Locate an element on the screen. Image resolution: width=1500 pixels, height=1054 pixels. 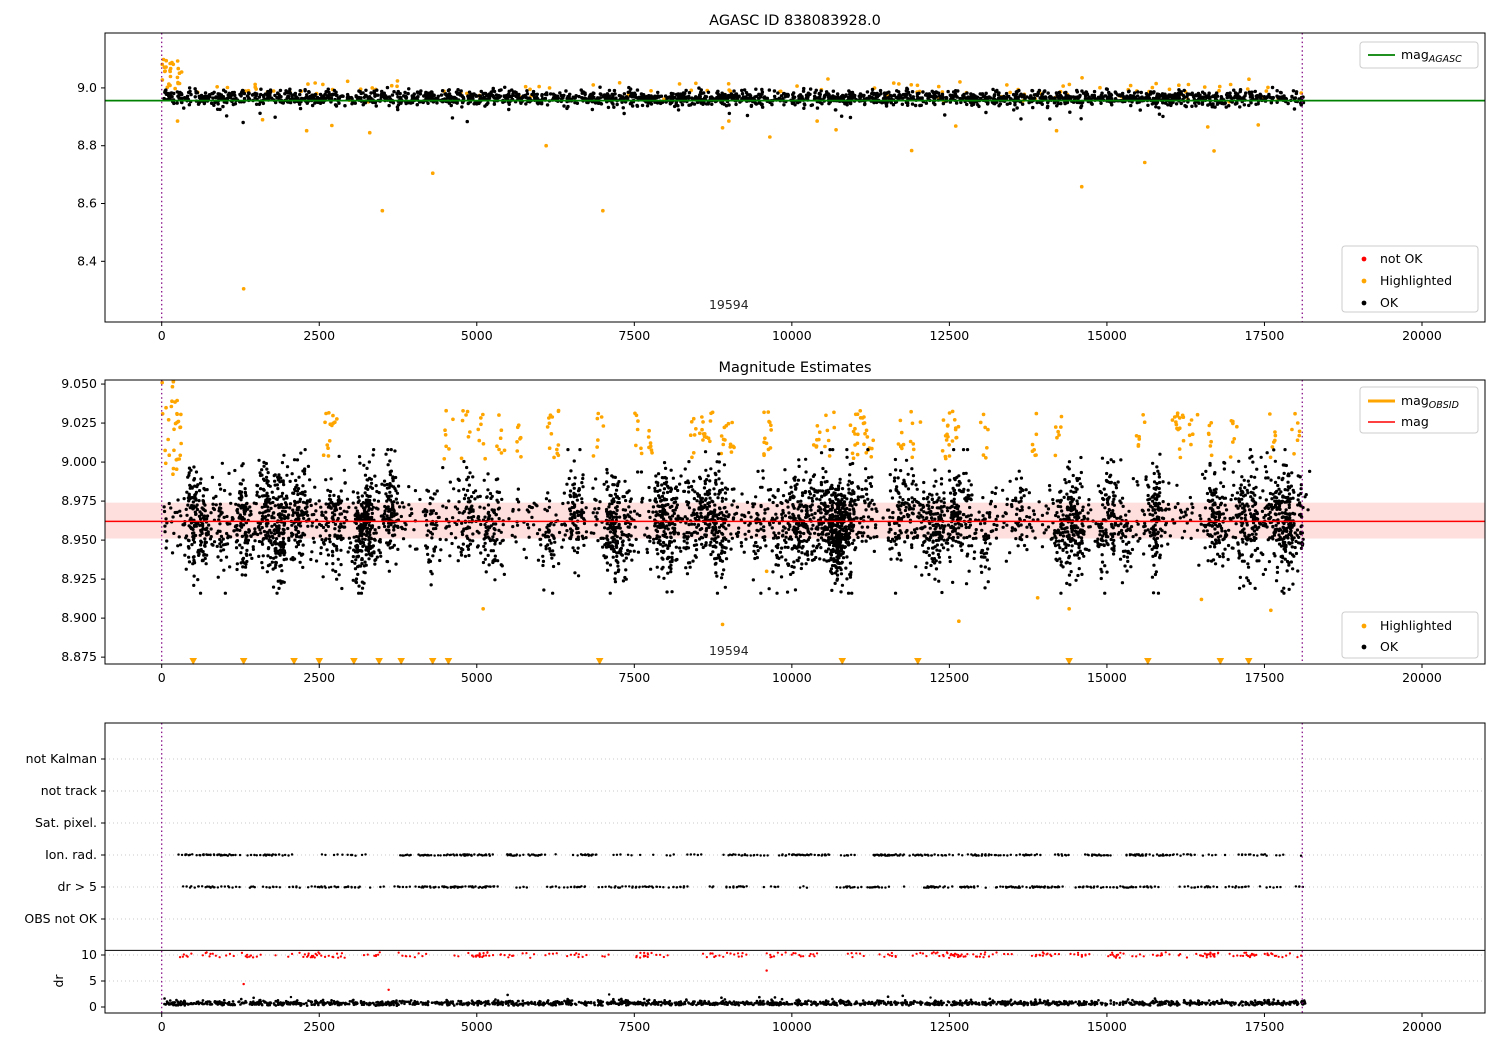
flag-category-label: not Kalman is located at coordinates (61, 758).